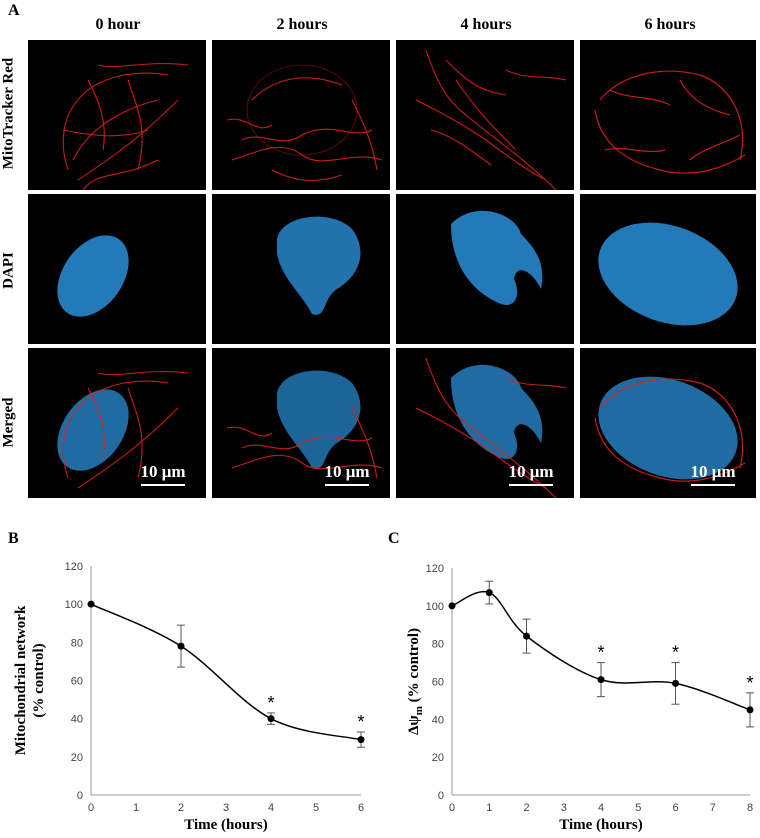 Image resolution: width=760 pixels, height=838 pixels. Describe the element at coordinates (668, 423) in the screenshot. I see `micrograph-merged-6h: 10 μm` at that location.